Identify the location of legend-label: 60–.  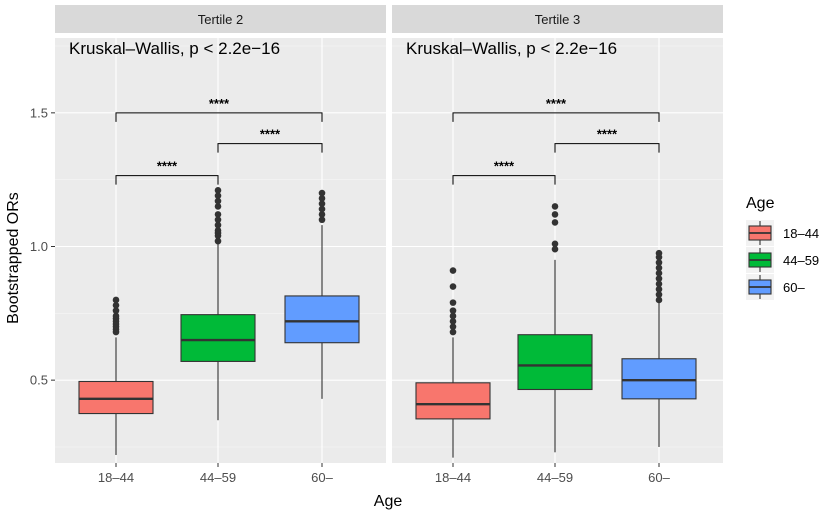
(794, 287).